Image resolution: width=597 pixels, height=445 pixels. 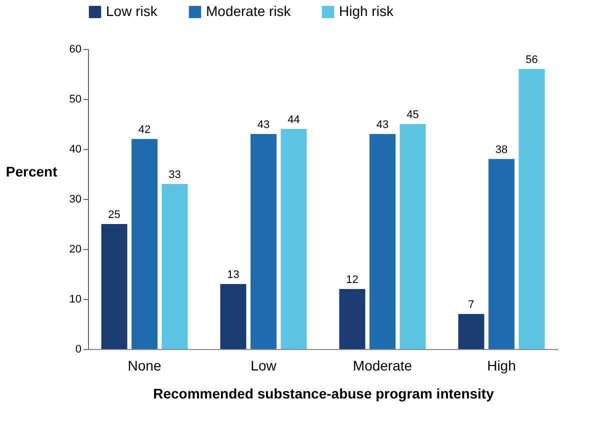 I want to click on x-tick-label: None, so click(x=145, y=366).